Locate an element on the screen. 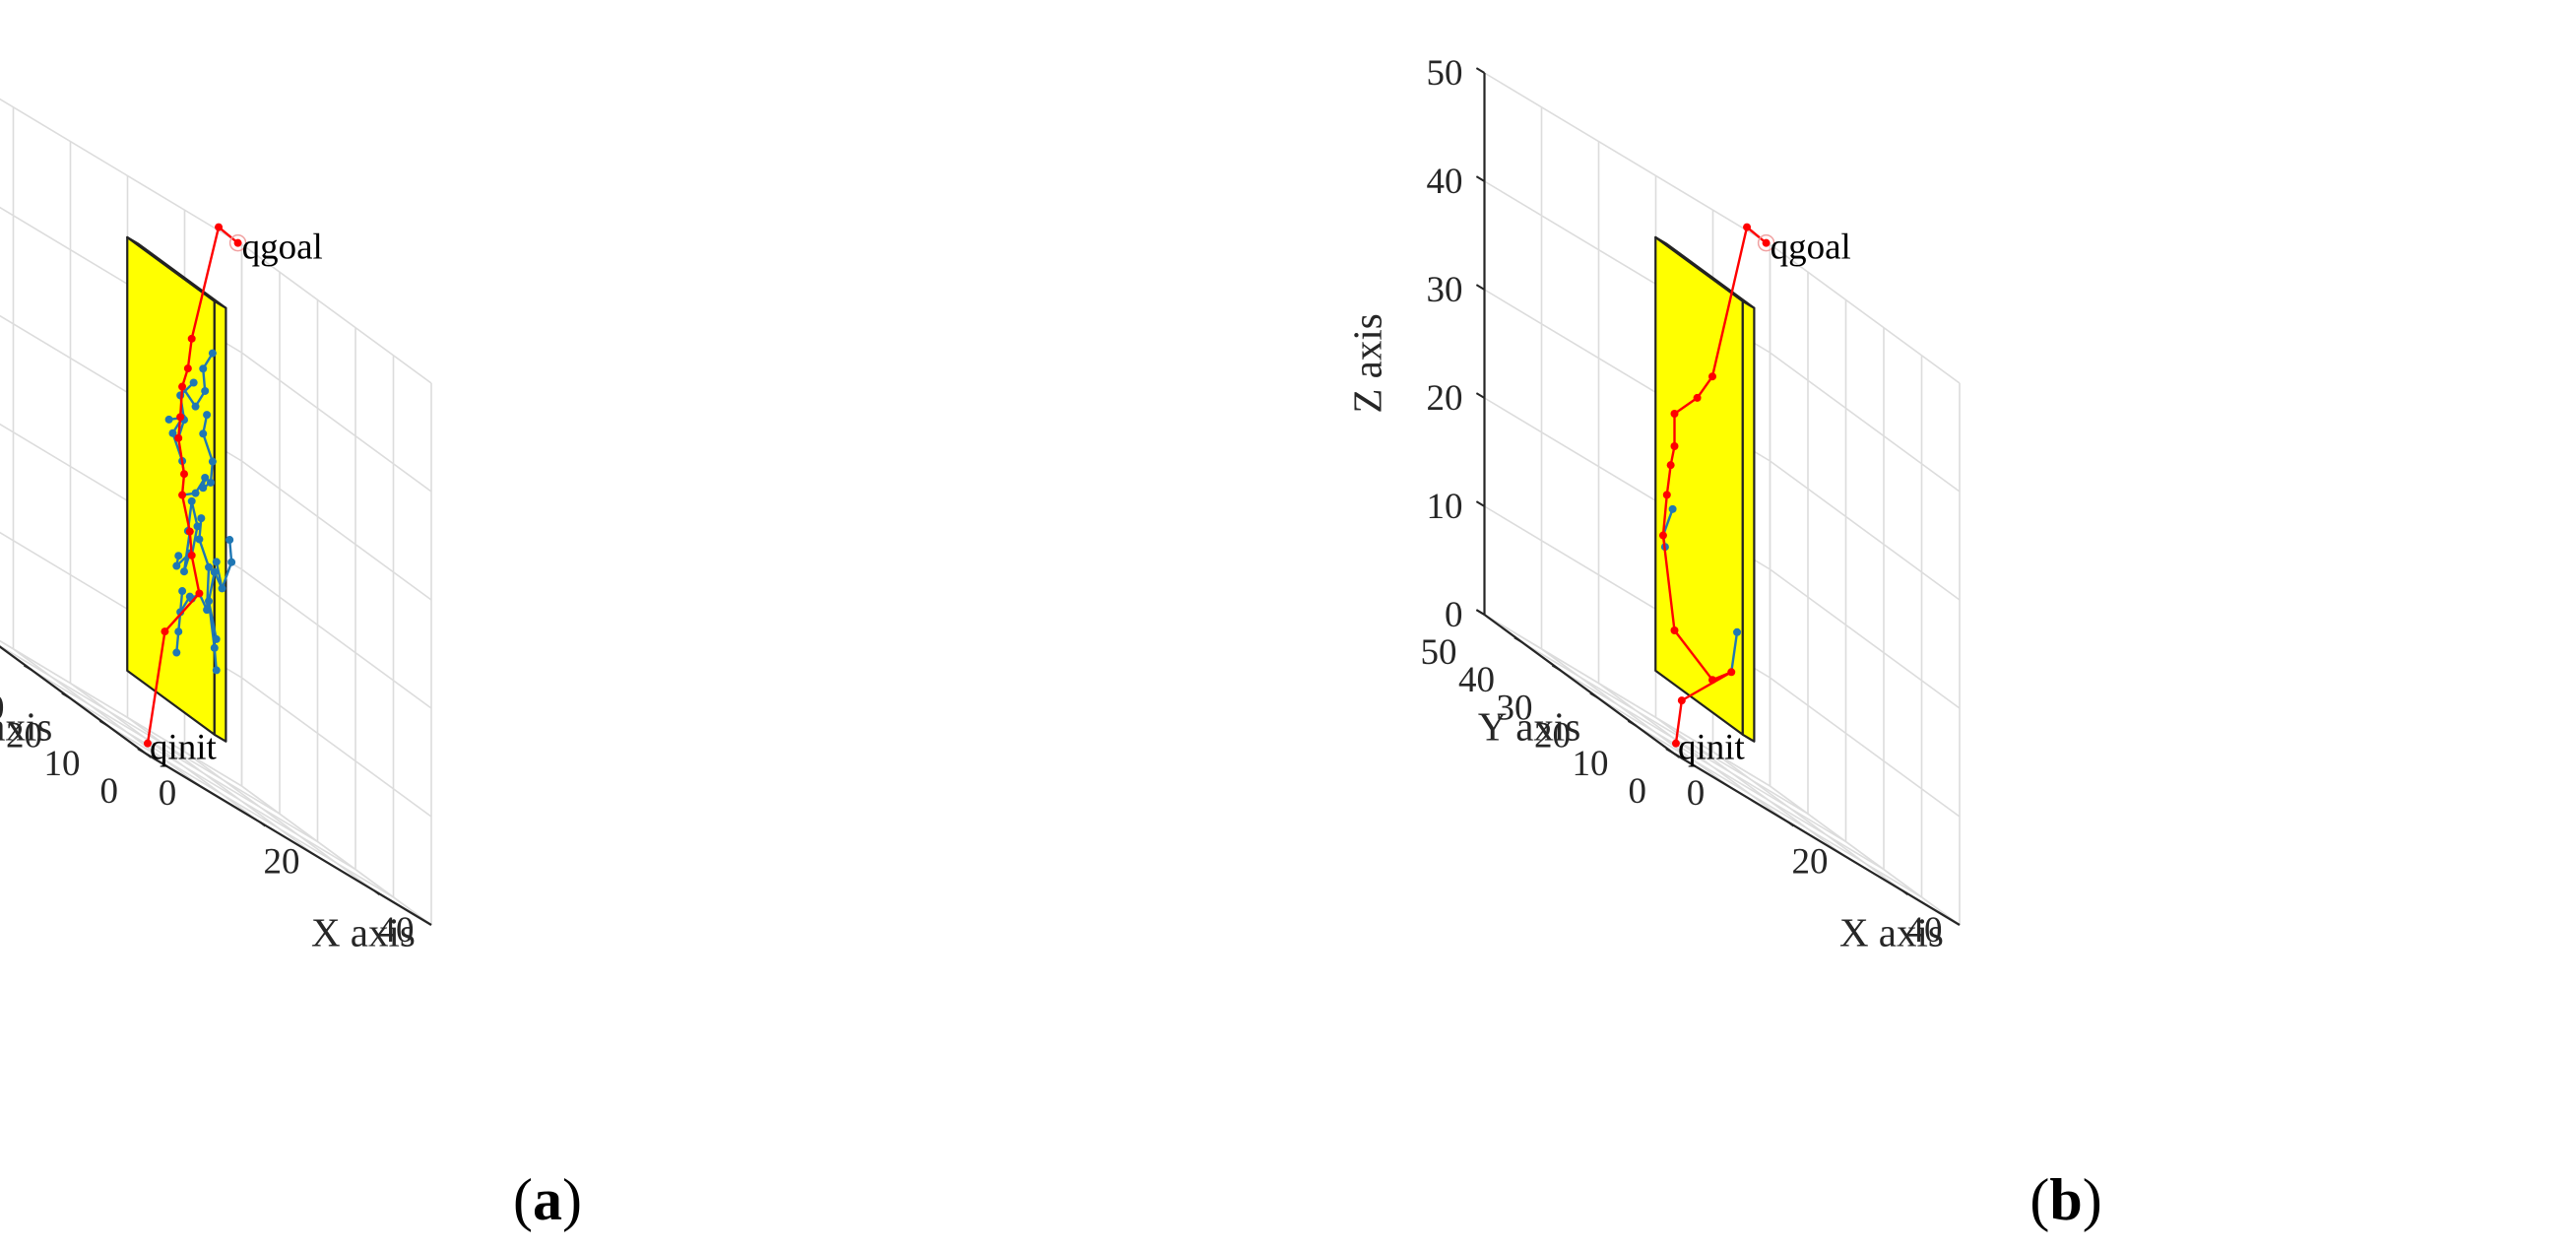 This screenshot has width=2576, height=1250. qgoal-label: qgoal is located at coordinates (1811, 248).